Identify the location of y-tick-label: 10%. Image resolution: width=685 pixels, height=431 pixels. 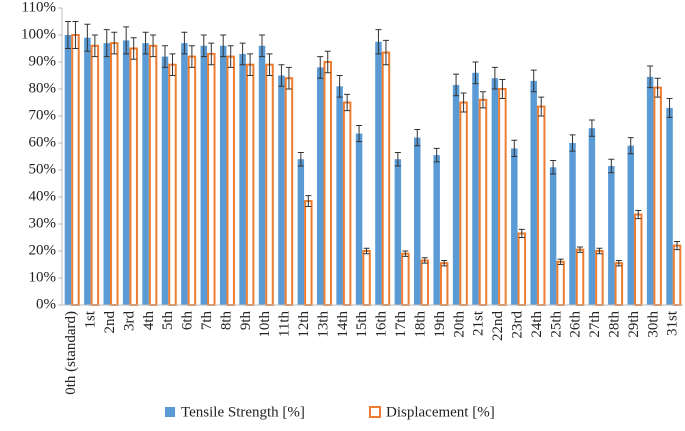
(43, 277).